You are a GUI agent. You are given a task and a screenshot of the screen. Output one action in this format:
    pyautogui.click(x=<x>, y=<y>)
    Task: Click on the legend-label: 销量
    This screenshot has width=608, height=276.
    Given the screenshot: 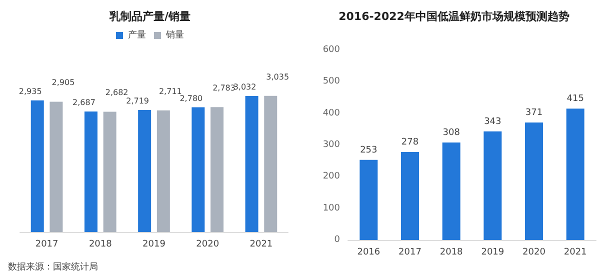 What is the action you would take?
    pyautogui.click(x=174, y=35)
    